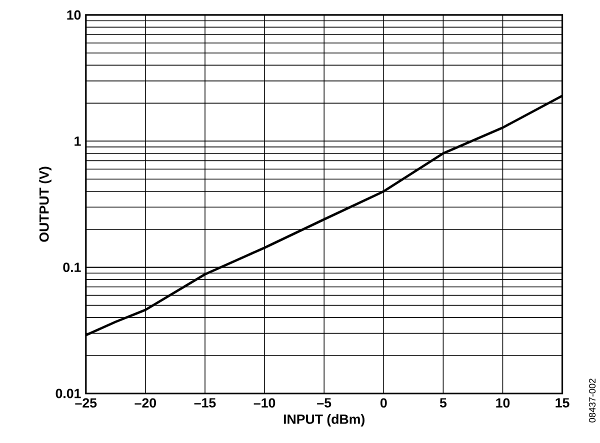  Describe the element at coordinates (324, 403) in the screenshot. I see `x-tick-label: –5` at that location.